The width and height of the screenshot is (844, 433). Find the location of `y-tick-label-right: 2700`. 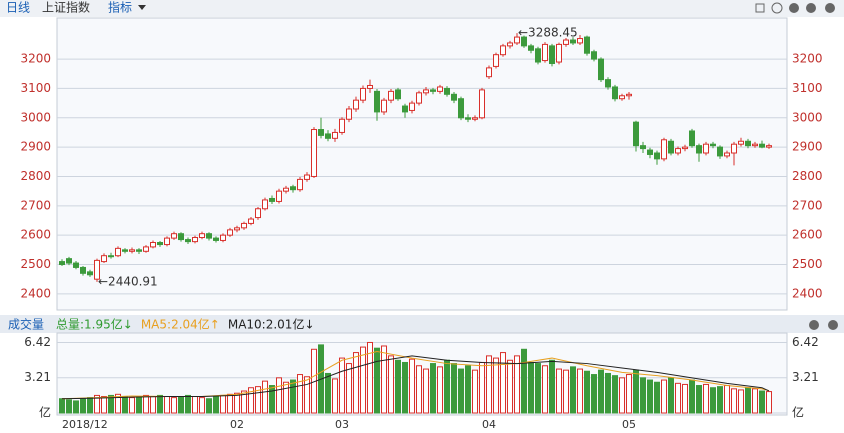

y-tick-label-right: 2700 is located at coordinates (807, 205).